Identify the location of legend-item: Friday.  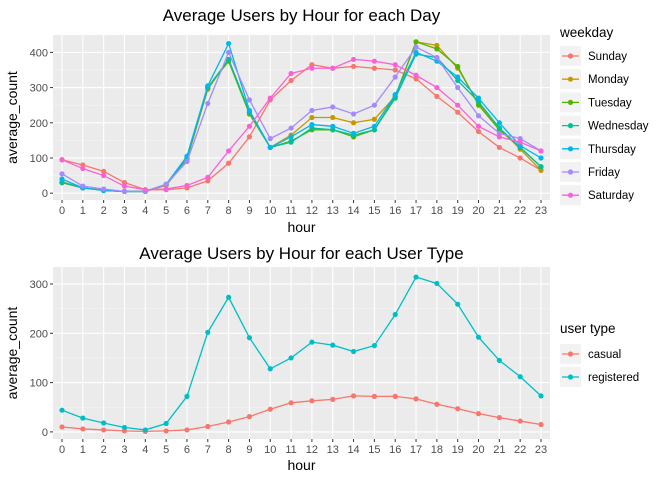
(590, 172).